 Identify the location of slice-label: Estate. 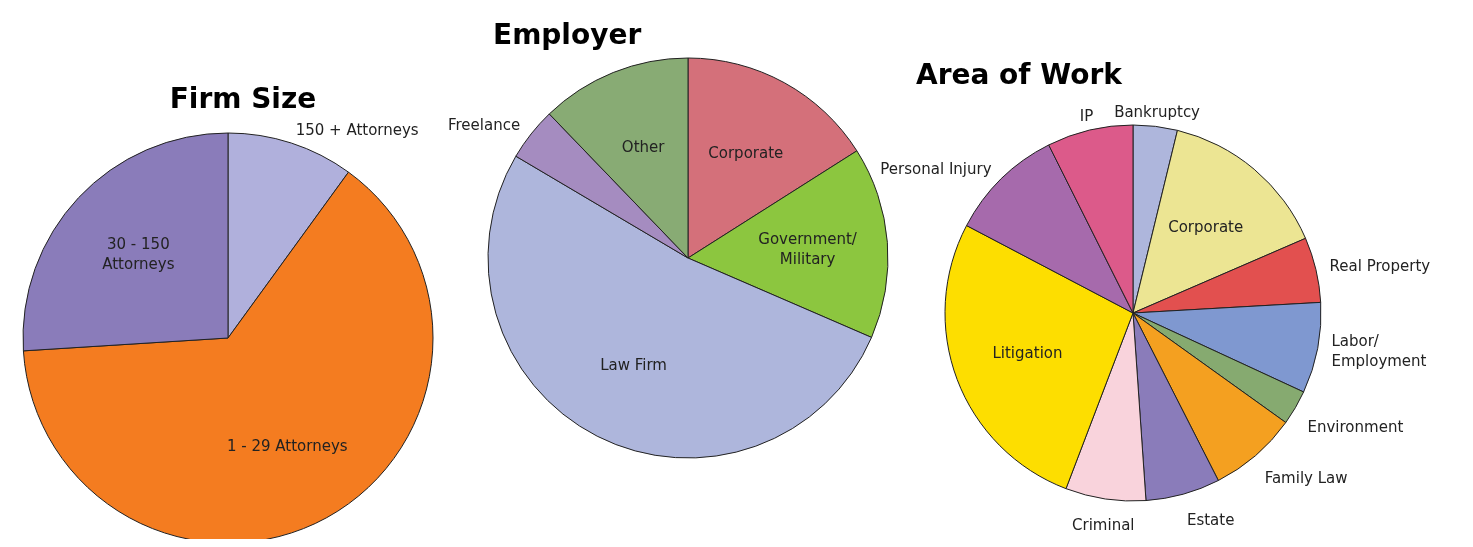
(1210, 519).